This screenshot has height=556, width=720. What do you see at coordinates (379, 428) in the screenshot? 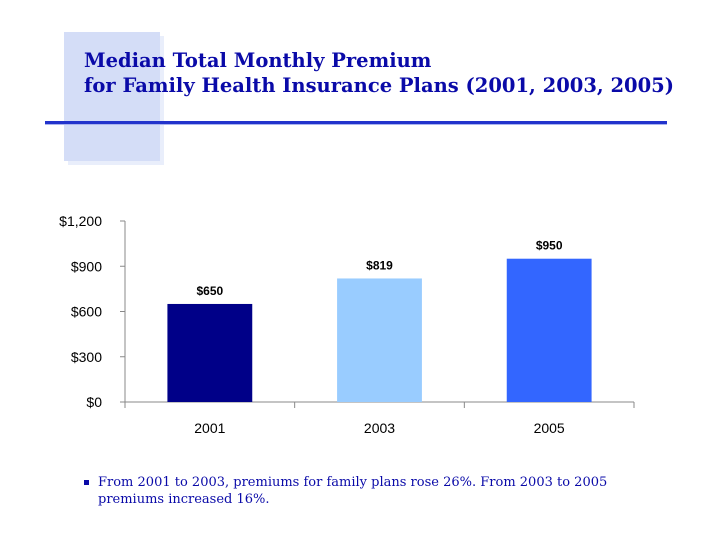
I see `x-tick-label: 2003` at bounding box center [379, 428].